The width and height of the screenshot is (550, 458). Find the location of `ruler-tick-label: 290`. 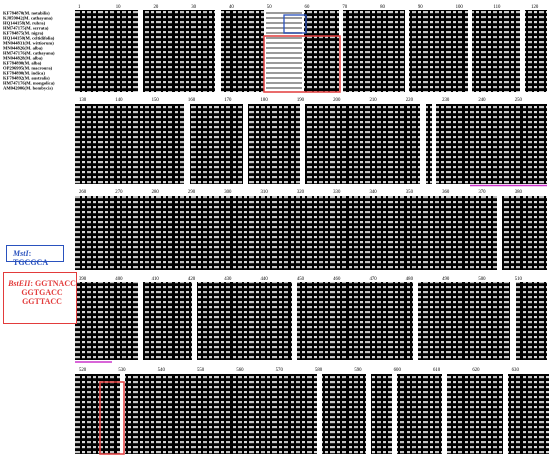

ruler-tick-label: 290 is located at coordinates (192, 192).